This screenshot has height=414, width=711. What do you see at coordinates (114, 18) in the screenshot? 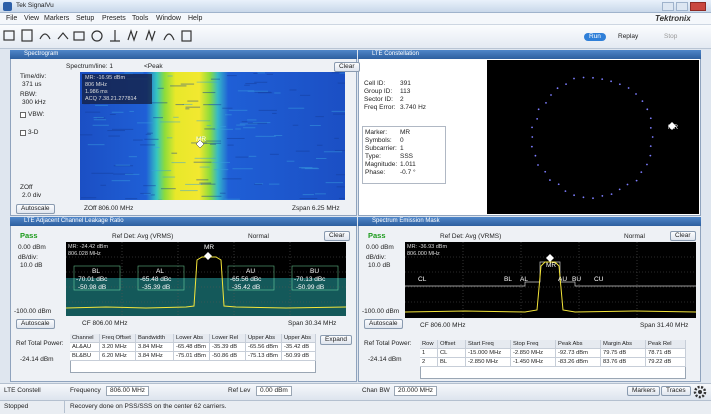
I see `menu-item: Presets` at bounding box center [114, 18].